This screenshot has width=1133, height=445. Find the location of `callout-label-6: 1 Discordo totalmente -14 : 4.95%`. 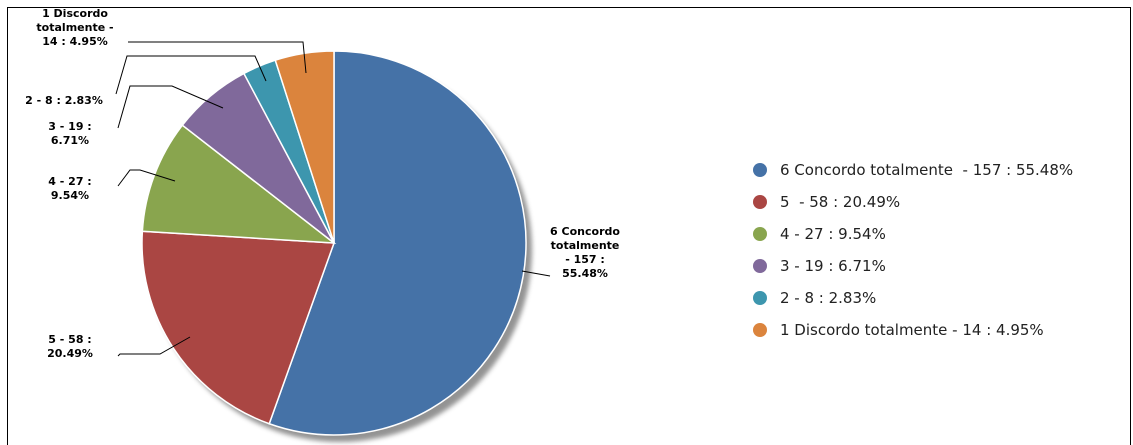

callout-label-6: 1 Discordo totalmente -14 : 4.95% is located at coordinates (74, 27).